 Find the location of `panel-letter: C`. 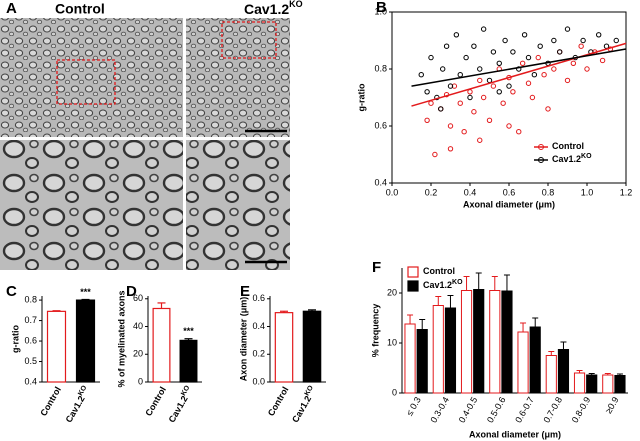

panel-letter: C is located at coordinates (11, 291).